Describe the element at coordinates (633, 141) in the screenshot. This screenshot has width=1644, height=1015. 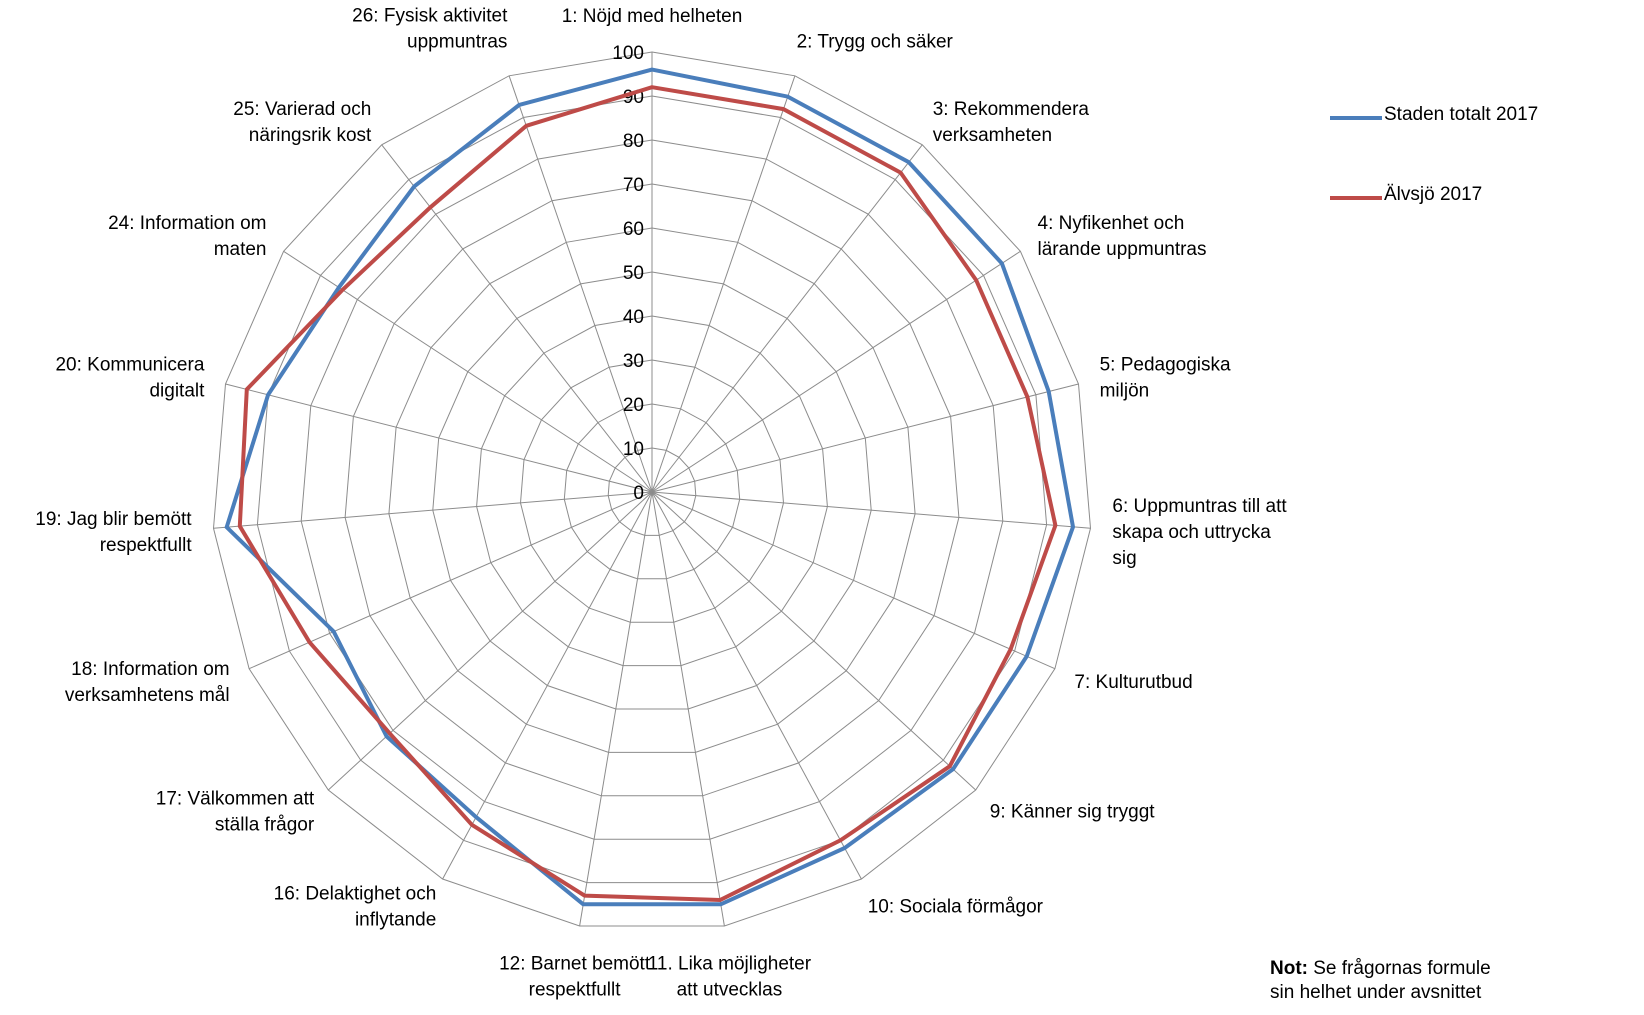
I see `tick-label: 80` at that location.